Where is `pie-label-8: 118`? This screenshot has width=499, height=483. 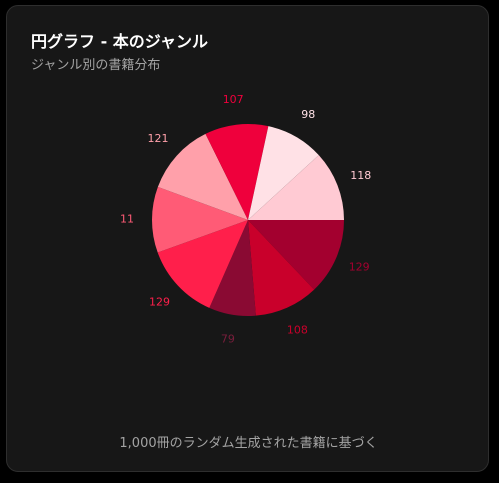 pie-label-8: 118 is located at coordinates (360, 175).